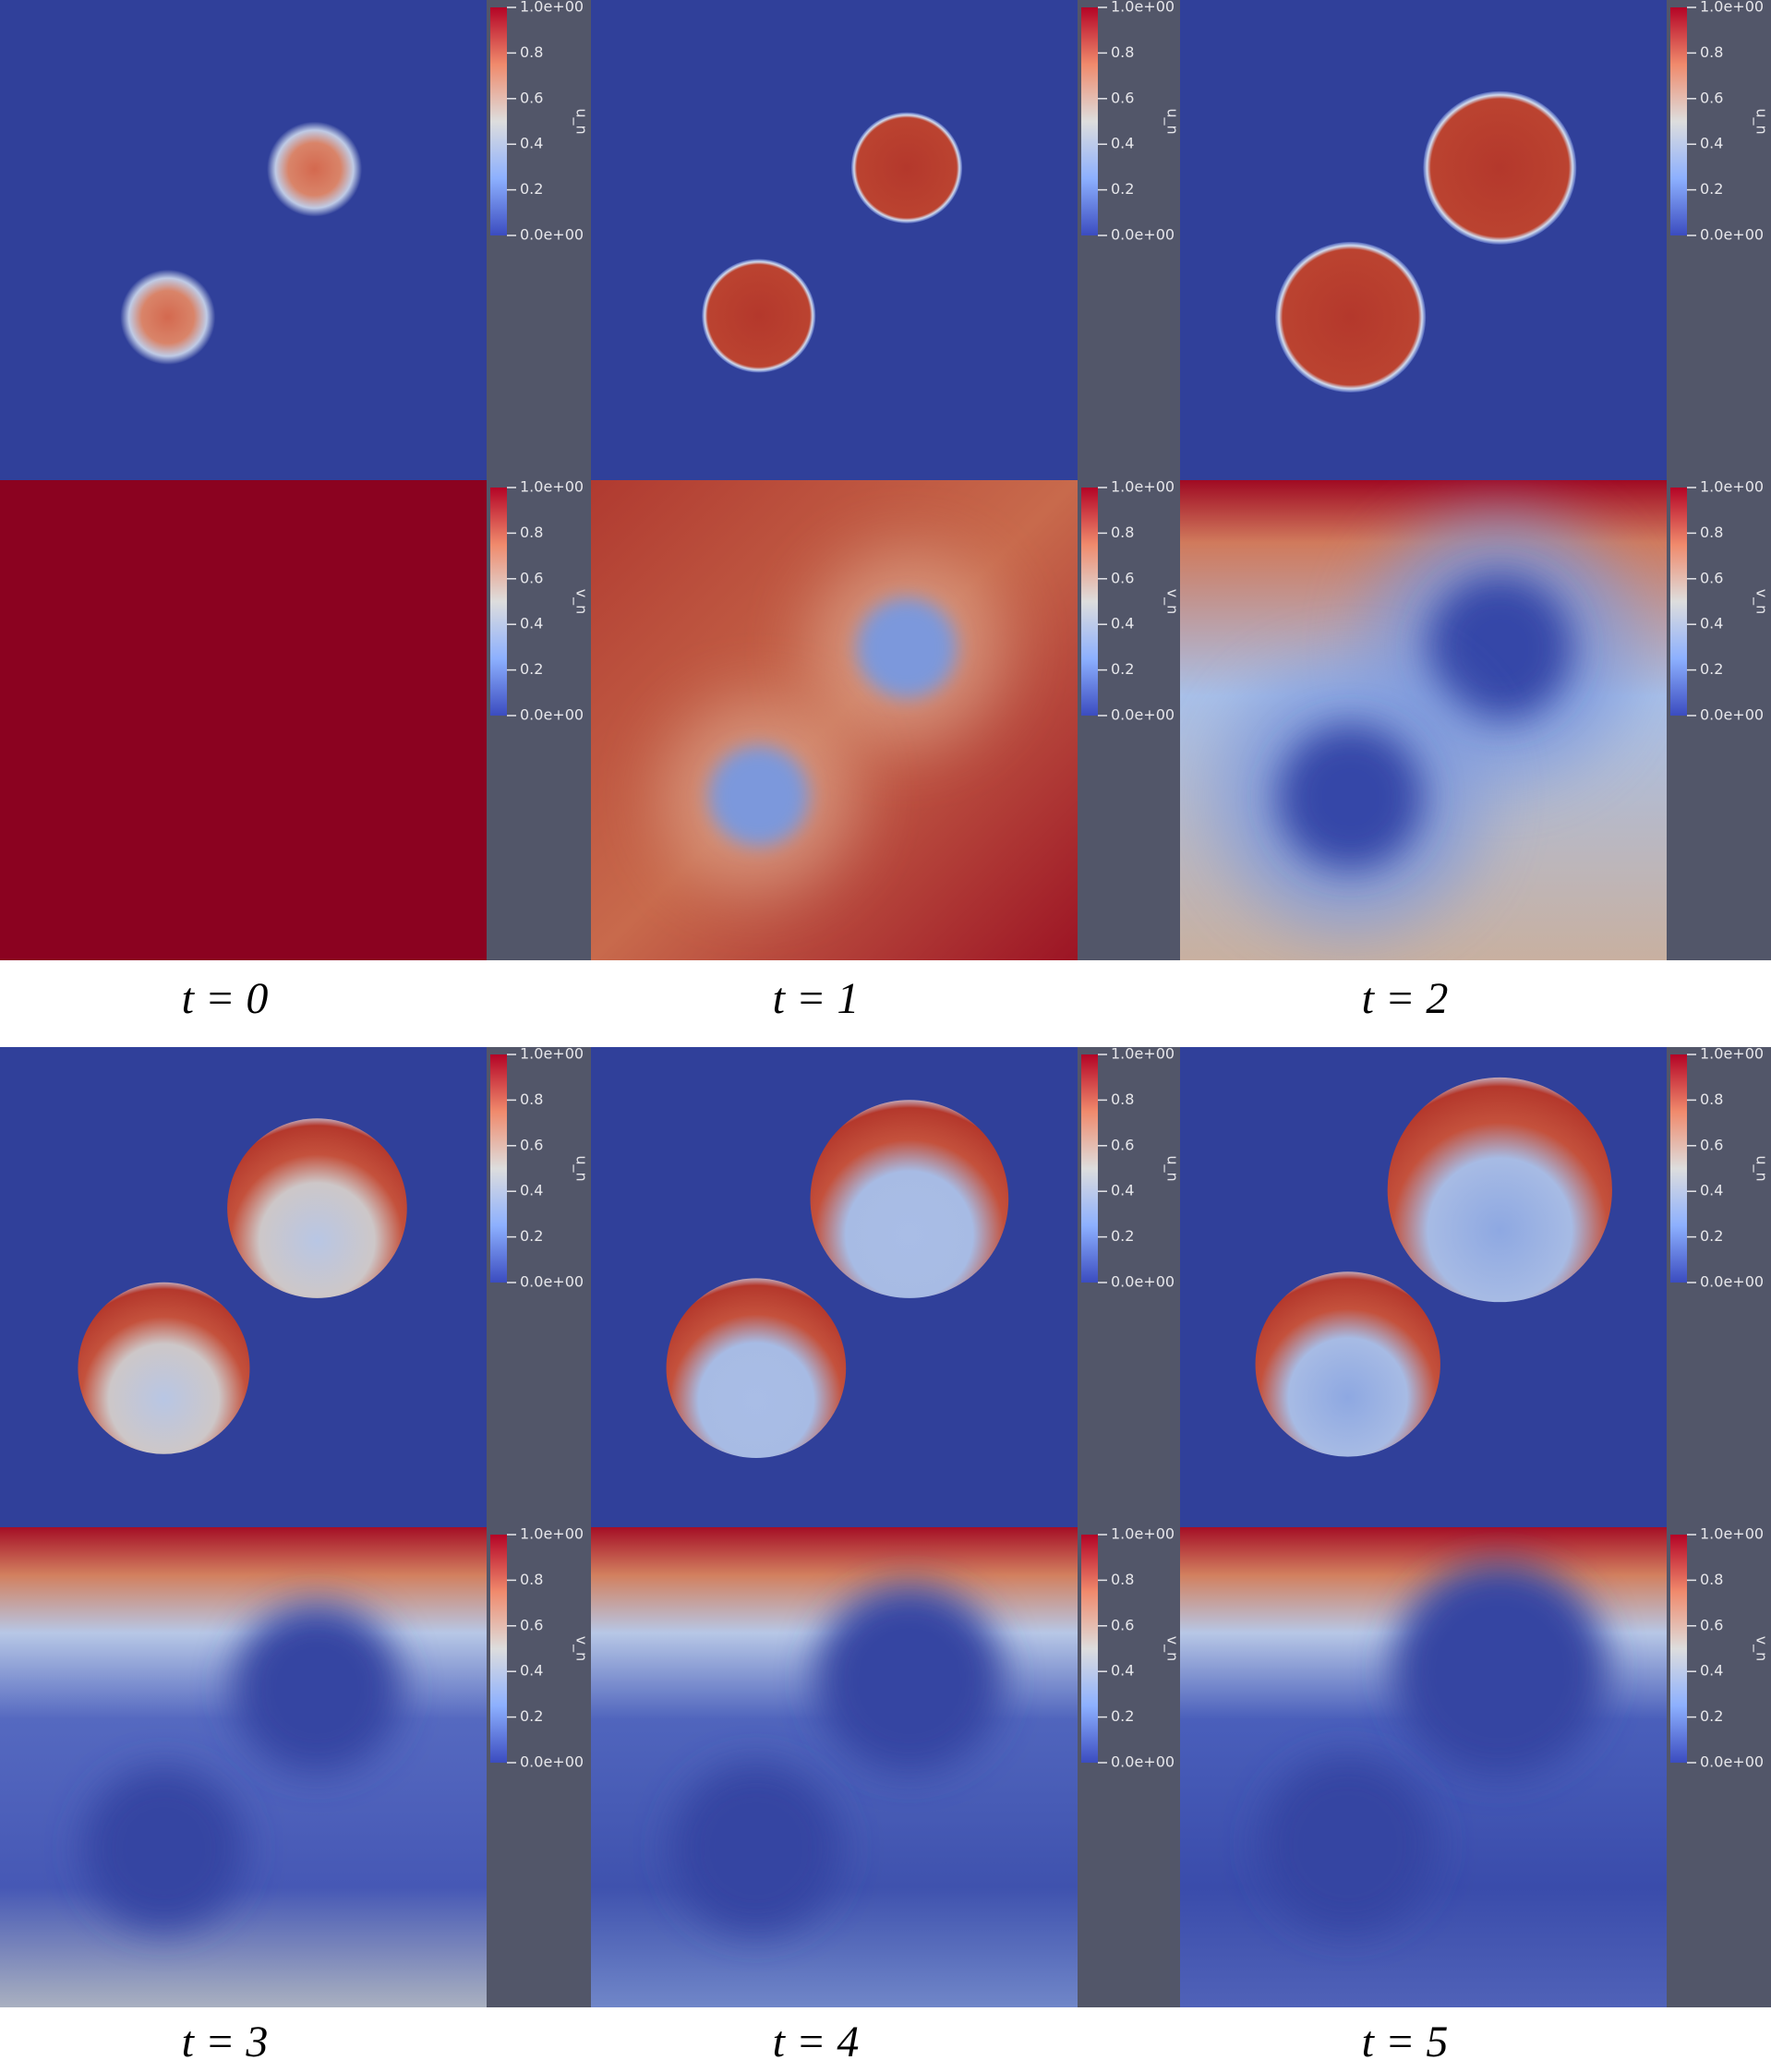  What do you see at coordinates (816, 2042) in the screenshot?
I see `caption: t = 4` at bounding box center [816, 2042].